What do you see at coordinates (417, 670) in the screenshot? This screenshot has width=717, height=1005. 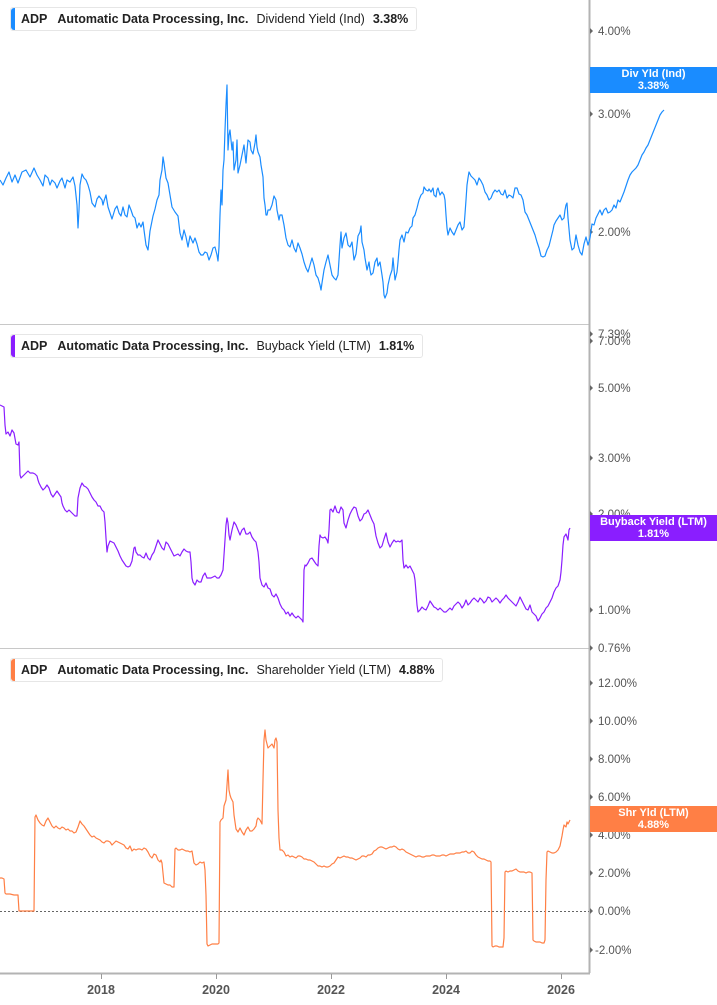 I see `legend-value: 4.88%` at bounding box center [417, 670].